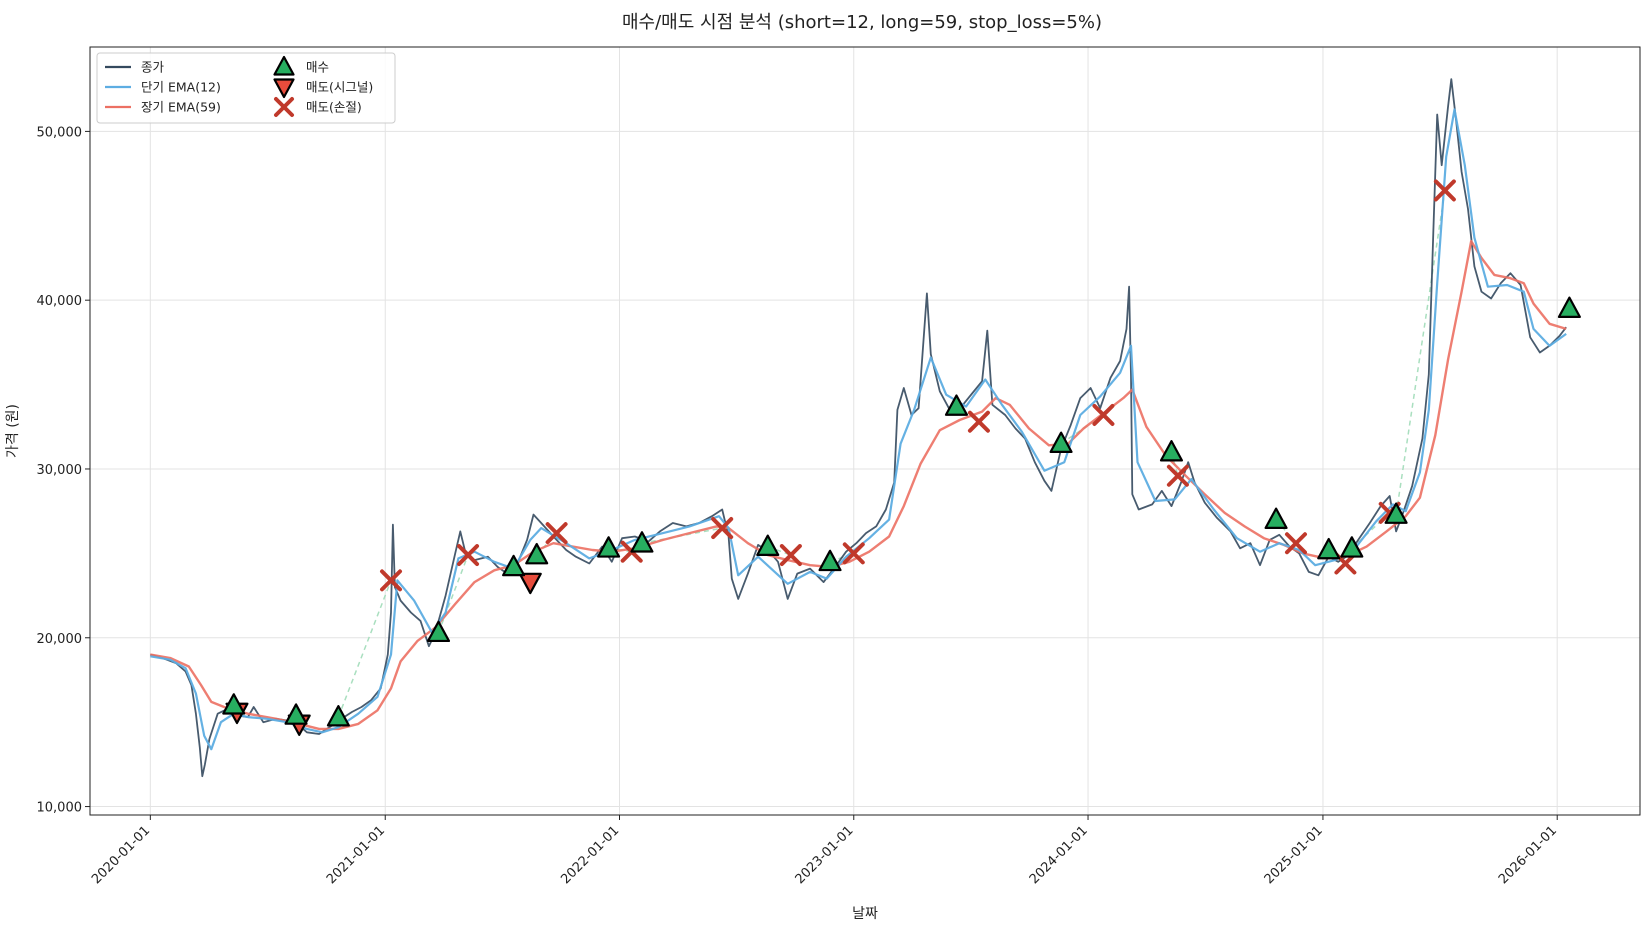 The width and height of the screenshot is (1650, 930). I want to click on x-axis-title: 날짜, so click(865, 914).